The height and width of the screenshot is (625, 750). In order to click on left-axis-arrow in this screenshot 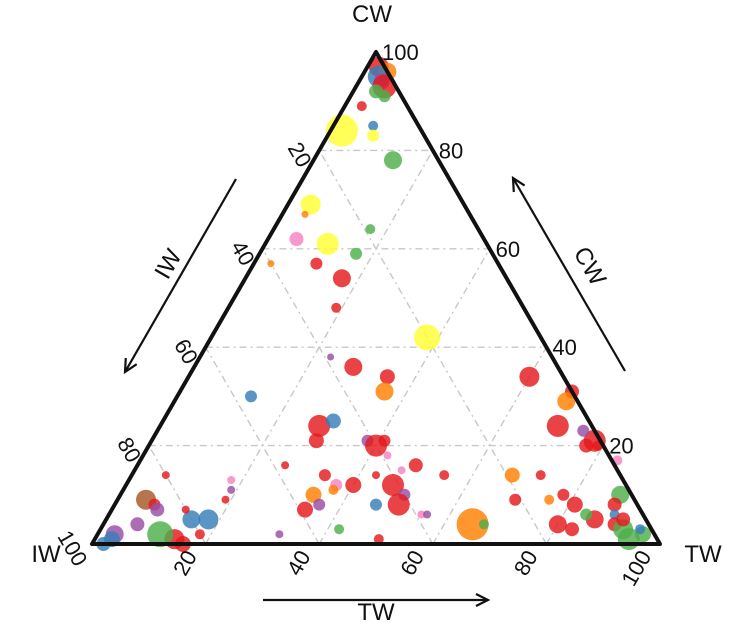, I will do `click(180, 276)`.